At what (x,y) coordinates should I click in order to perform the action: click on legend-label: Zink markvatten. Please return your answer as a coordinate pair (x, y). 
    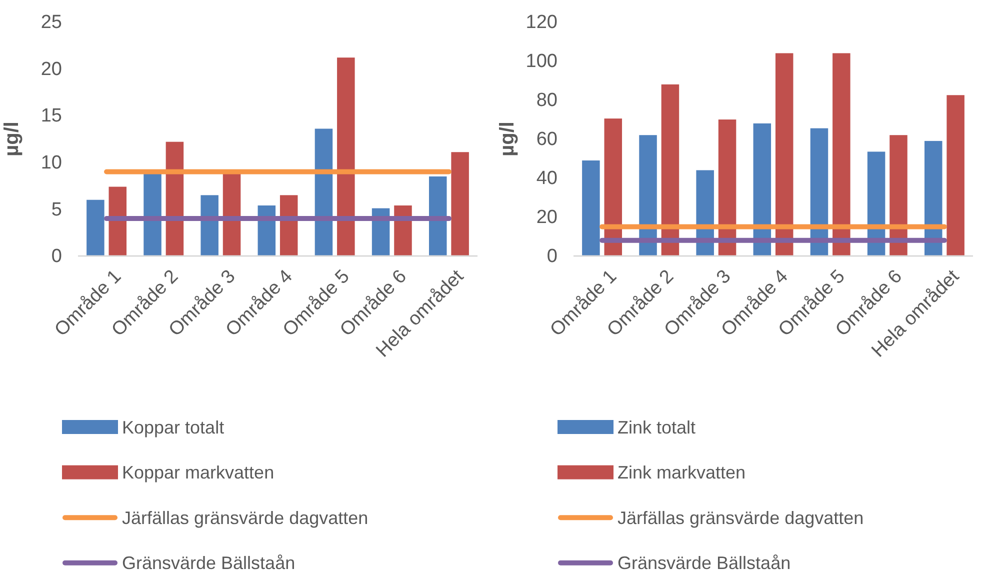
    Looking at the image, I should click on (682, 472).